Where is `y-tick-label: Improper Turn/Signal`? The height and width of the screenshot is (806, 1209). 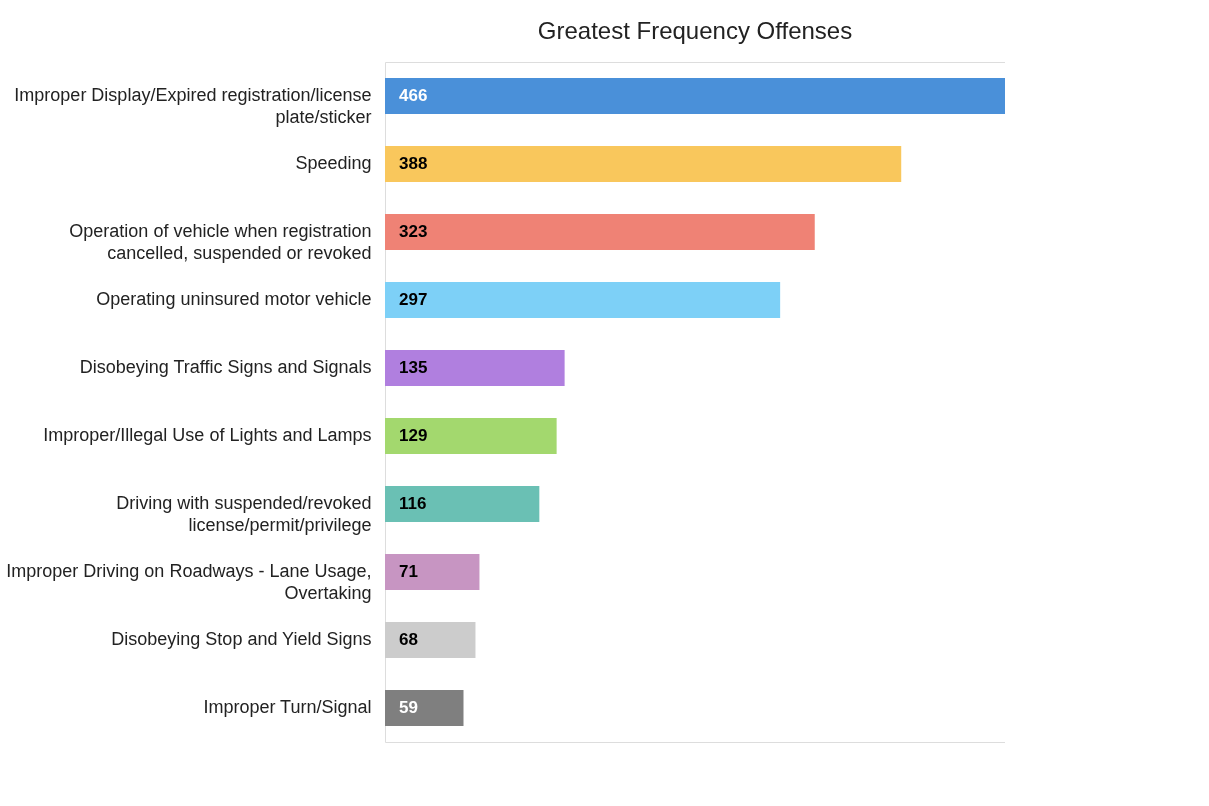 y-tick-label: Improper Turn/Signal is located at coordinates (287, 707).